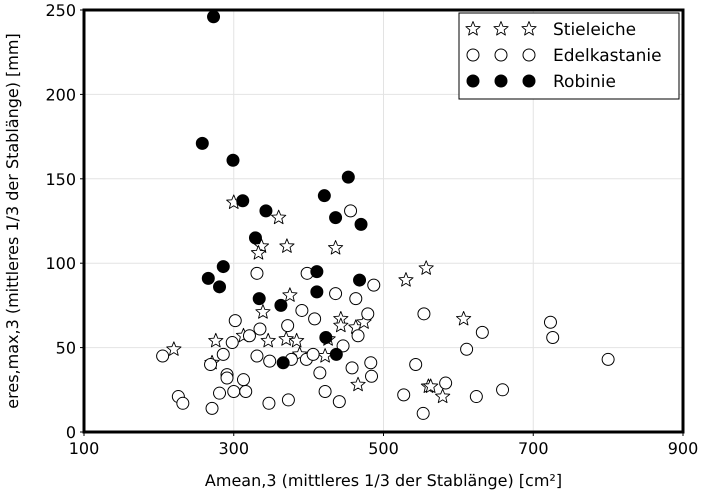 The image size is (702, 494). I want to click on y-tick-label: 0, so click(71, 432).